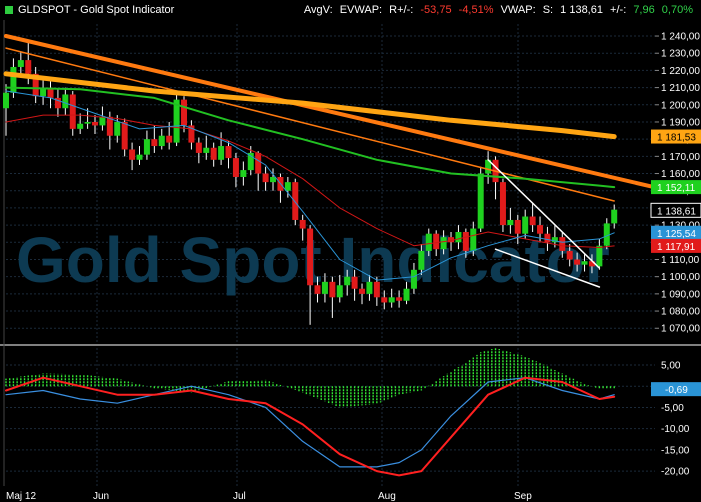  What do you see at coordinates (680, 312) in the screenshot?
I see `y-tick-label: 1 080,00` at bounding box center [680, 312].